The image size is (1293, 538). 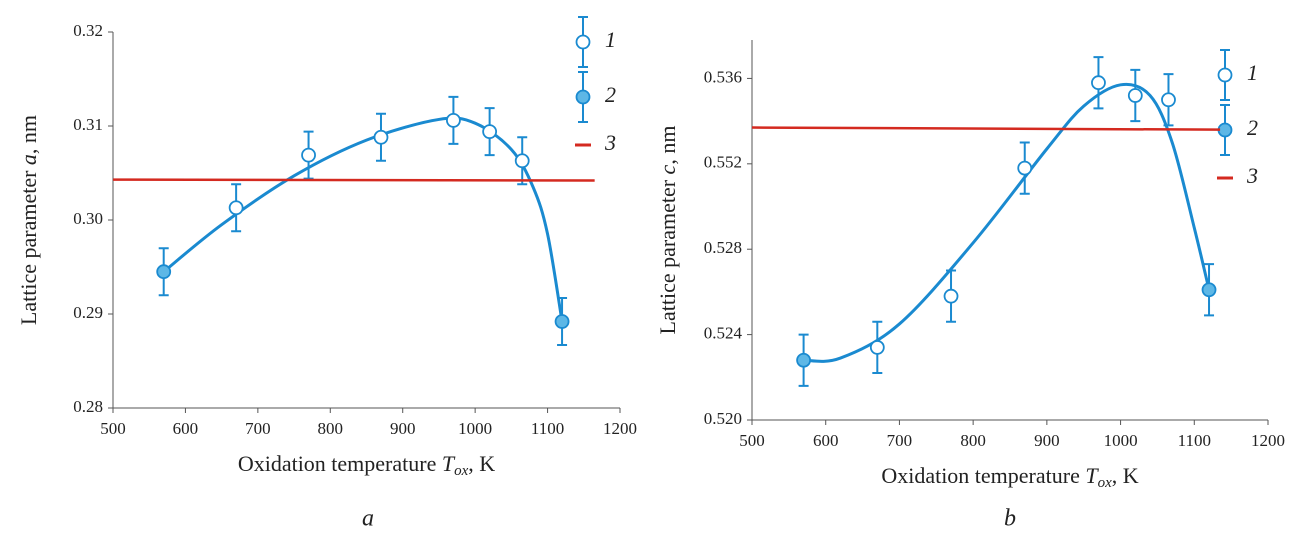 I want to click on y-tick-label: 0.536, so click(x=723, y=76).